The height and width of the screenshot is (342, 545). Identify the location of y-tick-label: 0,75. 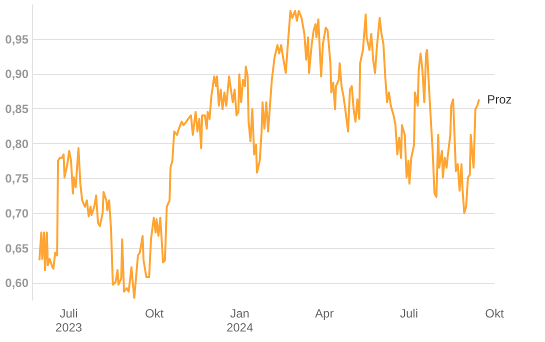
(17, 179).